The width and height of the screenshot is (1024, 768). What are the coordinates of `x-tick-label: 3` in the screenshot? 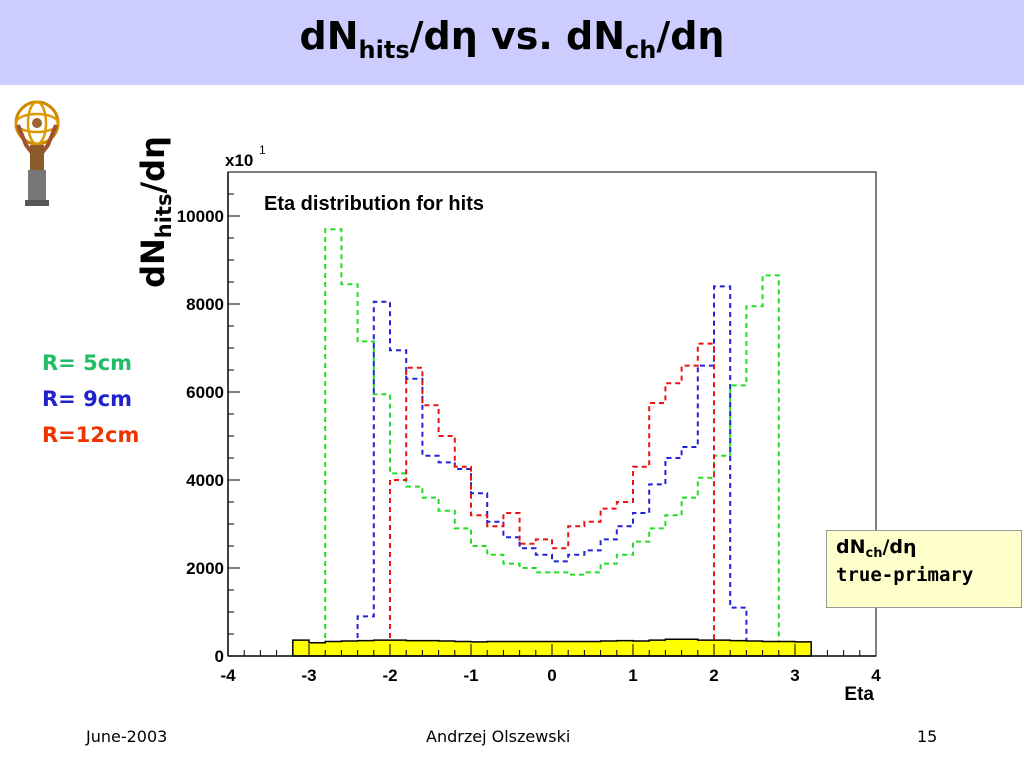 It's located at (794, 675).